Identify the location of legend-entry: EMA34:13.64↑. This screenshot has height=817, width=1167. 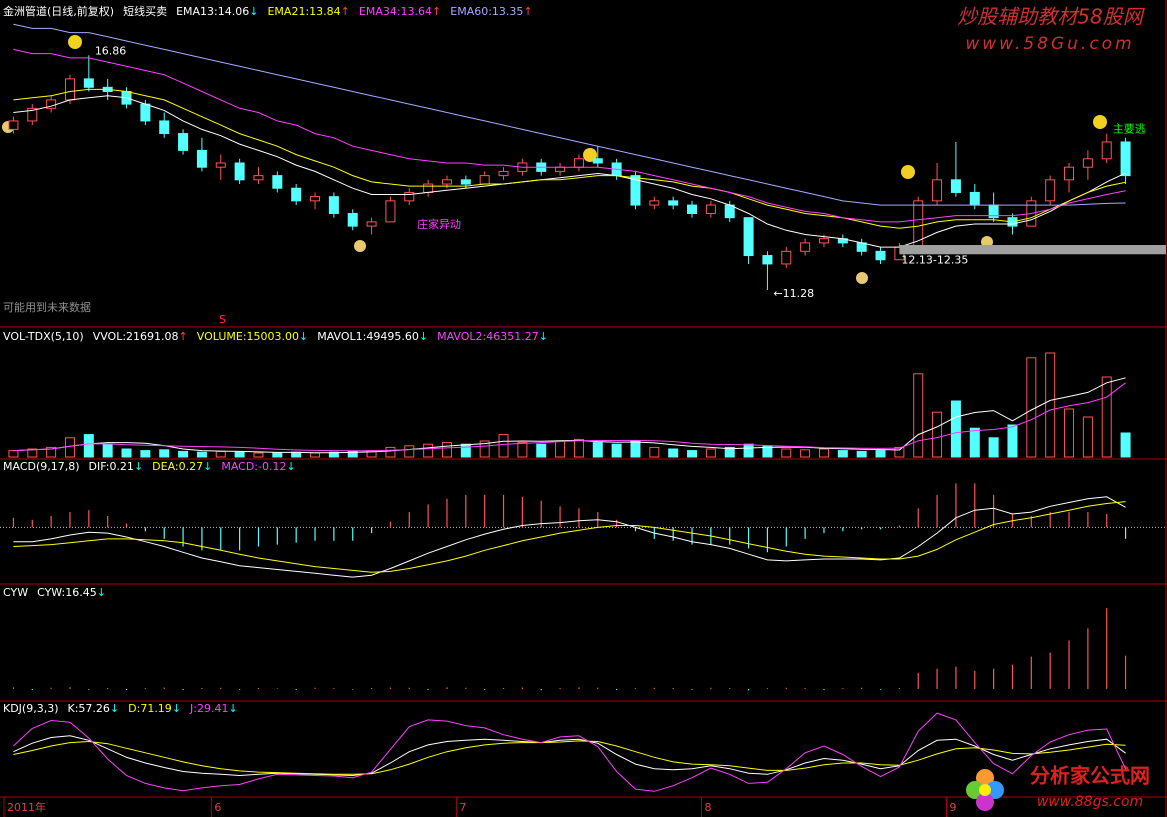
(400, 11).